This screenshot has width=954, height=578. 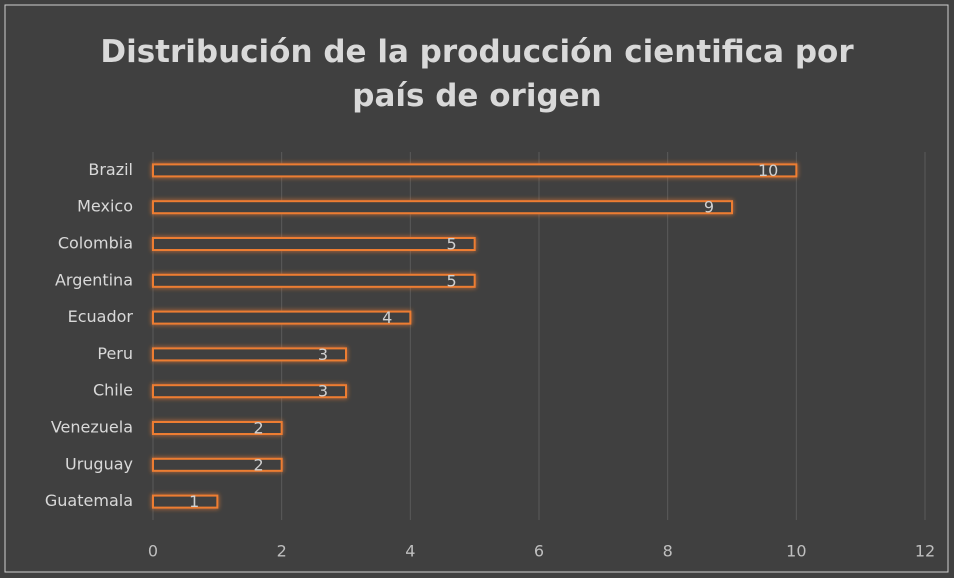 What do you see at coordinates (113, 390) in the screenshot?
I see `y-tick-label: Chile` at bounding box center [113, 390].